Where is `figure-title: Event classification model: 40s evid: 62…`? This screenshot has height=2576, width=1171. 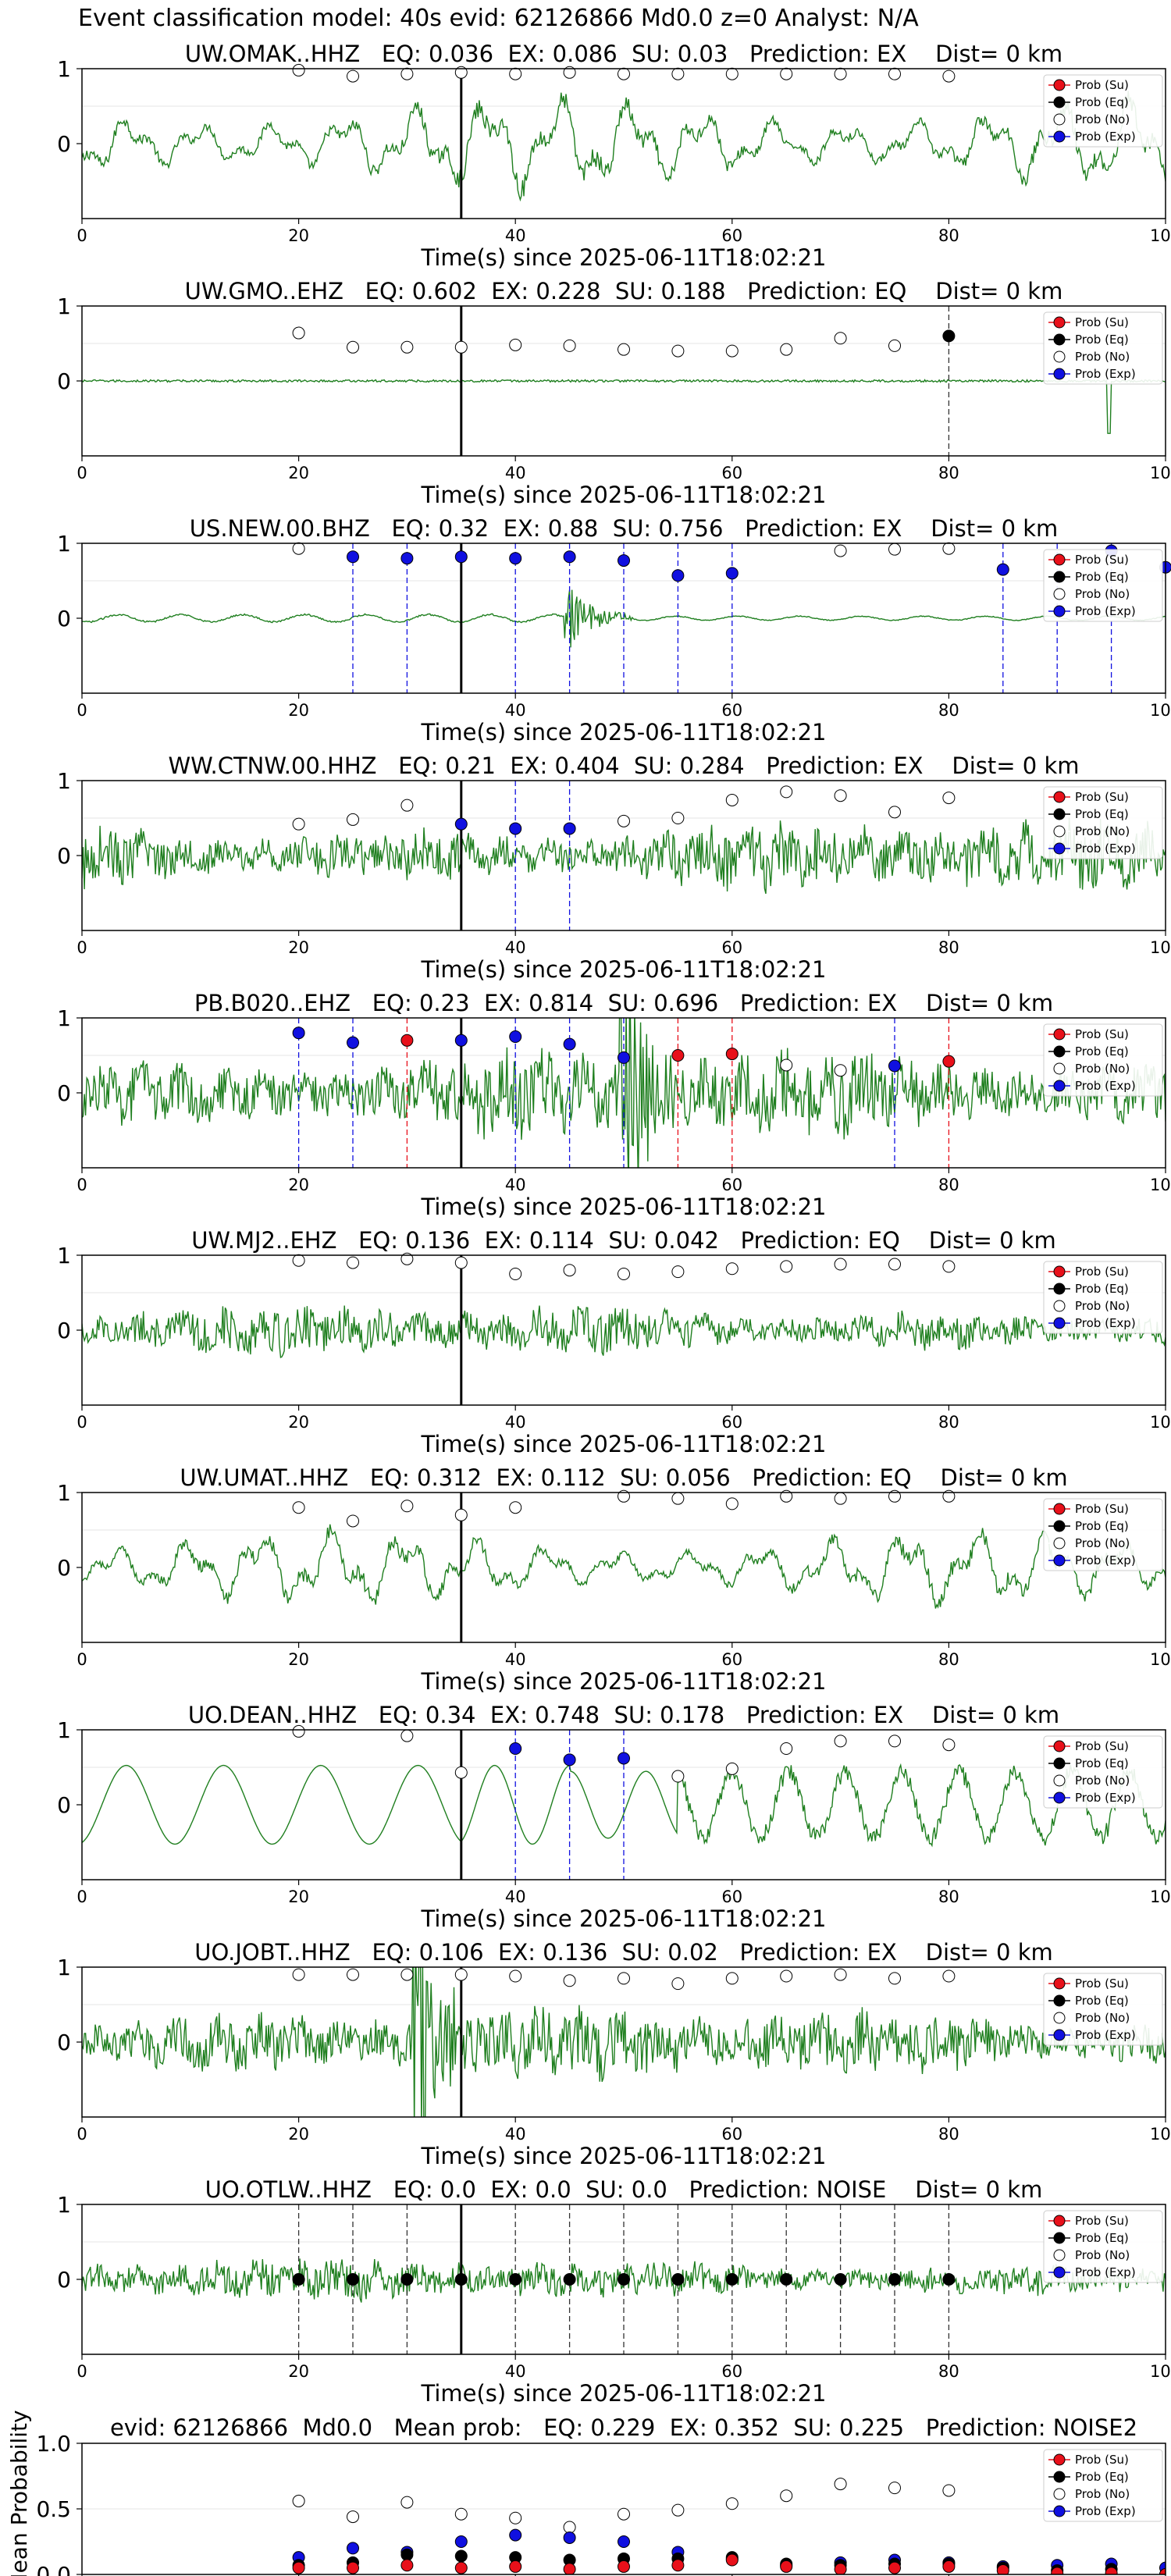 figure-title: Event classification model: 40s evid: 62… is located at coordinates (498, 18).